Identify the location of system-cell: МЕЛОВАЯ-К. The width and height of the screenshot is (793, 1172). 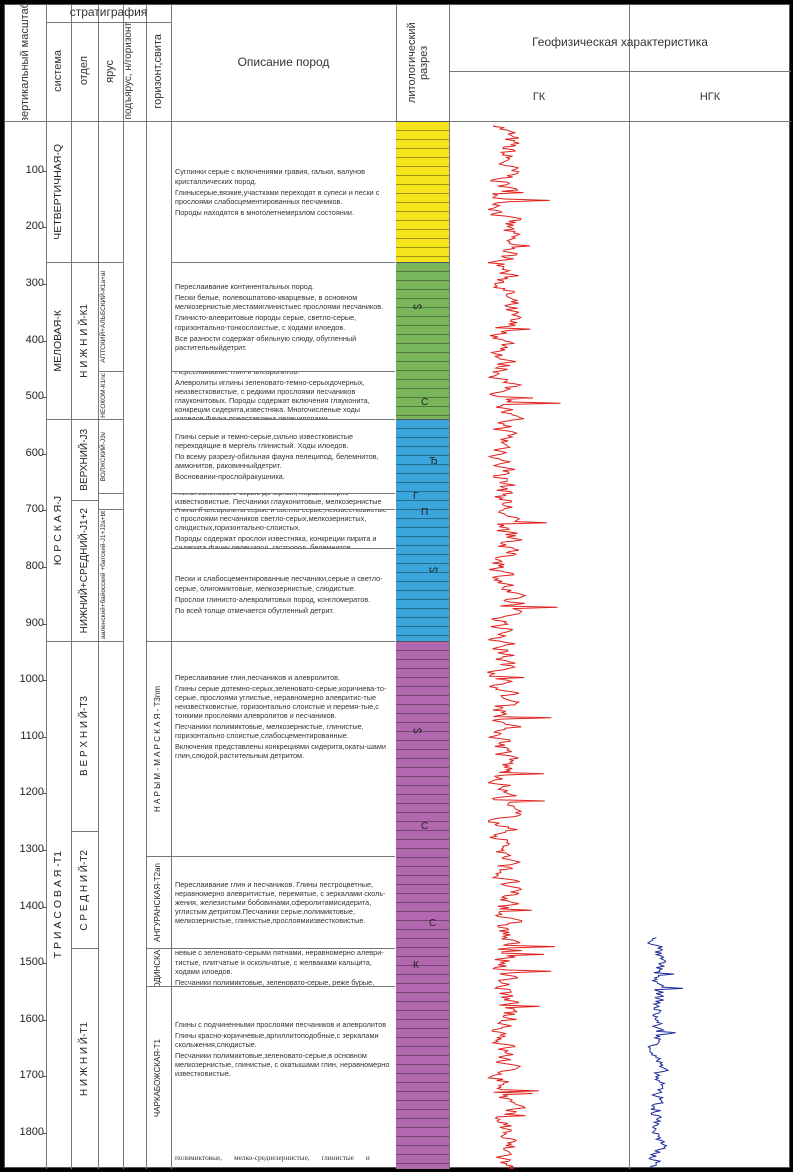
(58, 340).